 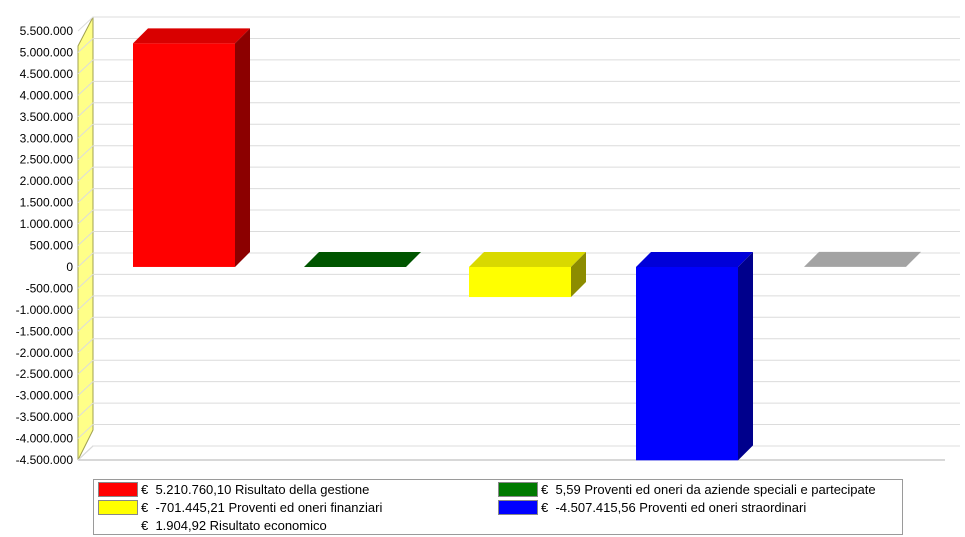 What do you see at coordinates (47, 138) in the screenshot?
I see `y-tick-label: 3.000.000` at bounding box center [47, 138].